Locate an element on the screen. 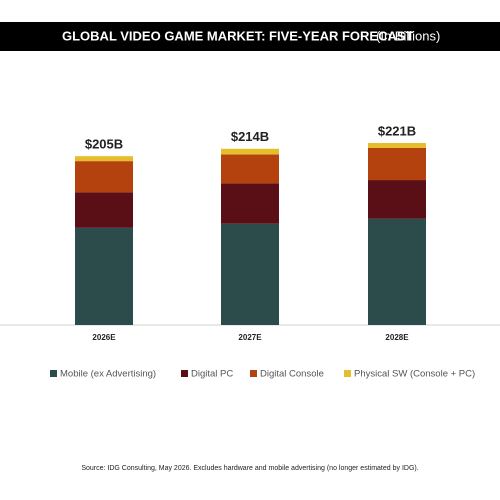 Image resolution: width=500 pixels, height=500 pixels. legend-label: Digital Console is located at coordinates (292, 374).